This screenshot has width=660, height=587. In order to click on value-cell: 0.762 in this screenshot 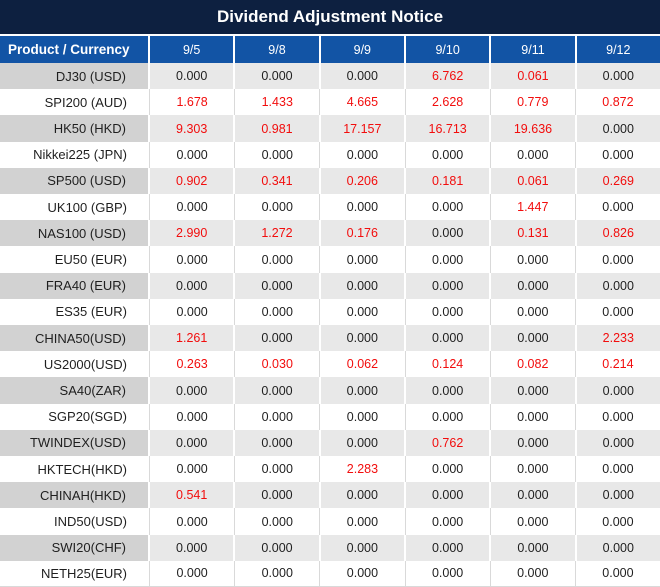, I will do `click(448, 443)`.